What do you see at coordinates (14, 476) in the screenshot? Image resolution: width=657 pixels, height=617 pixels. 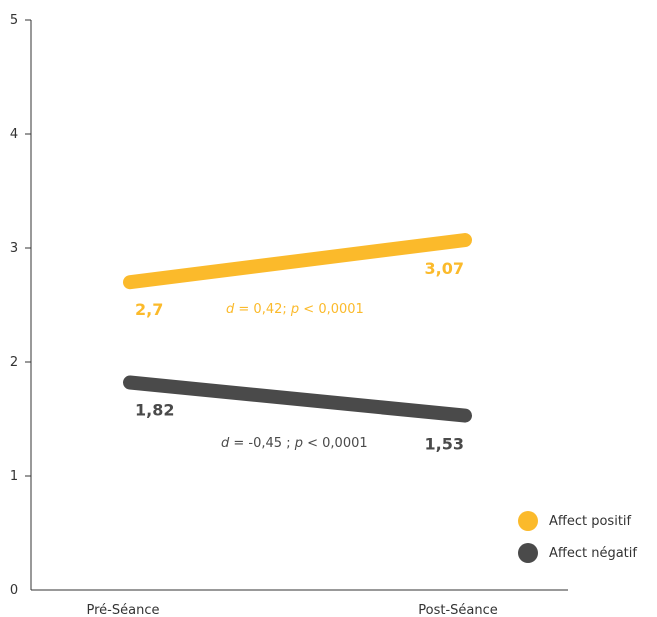 I see `y-tick-label: 1` at bounding box center [14, 476].